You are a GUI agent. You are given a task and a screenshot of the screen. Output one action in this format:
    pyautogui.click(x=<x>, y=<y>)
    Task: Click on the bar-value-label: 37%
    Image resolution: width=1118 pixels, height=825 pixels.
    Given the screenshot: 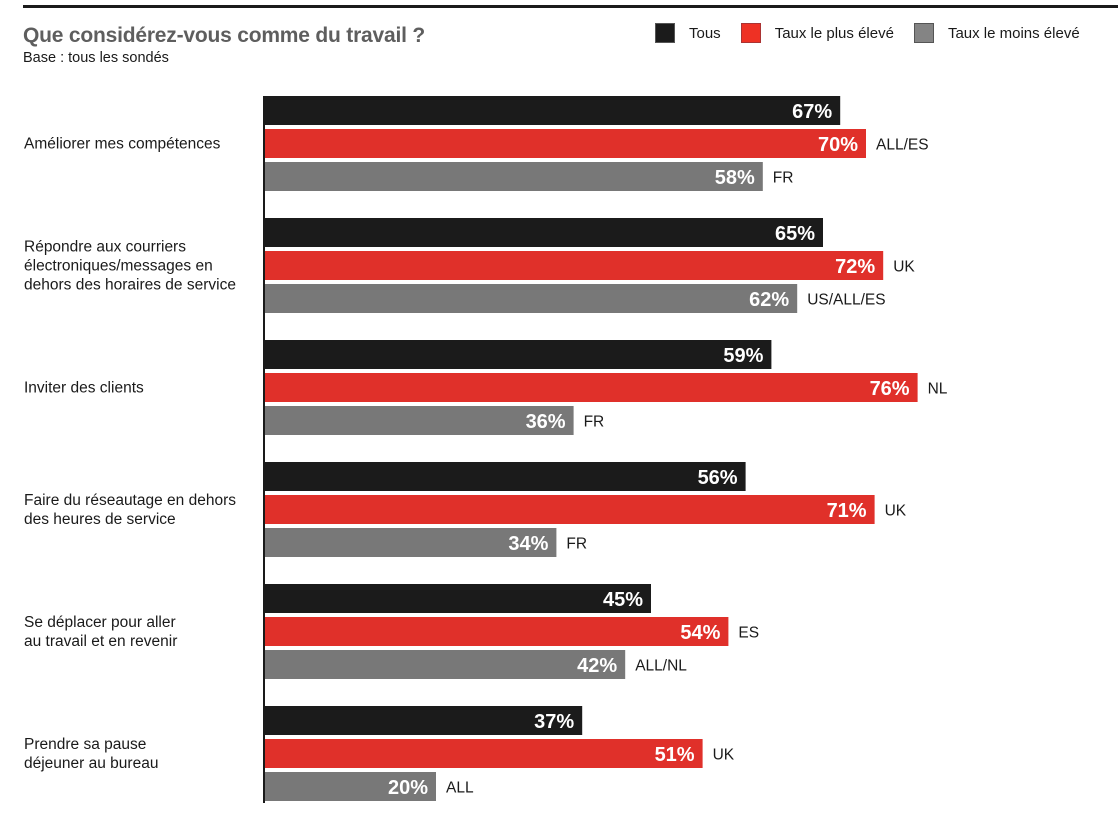 What is the action you would take?
    pyautogui.click(x=554, y=722)
    